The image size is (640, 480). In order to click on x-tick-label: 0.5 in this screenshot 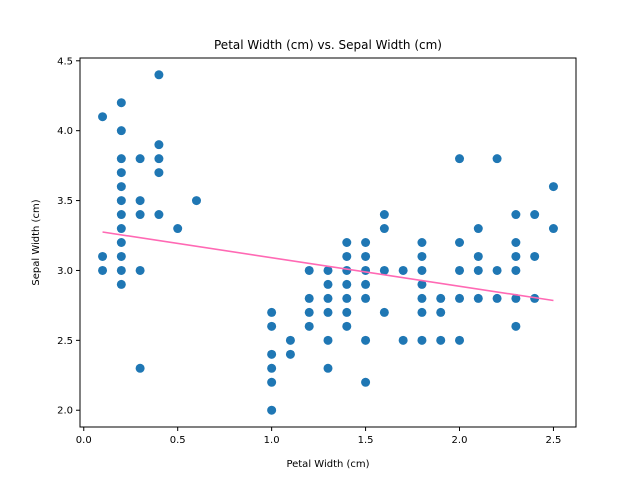, I will do `click(178, 440)`.